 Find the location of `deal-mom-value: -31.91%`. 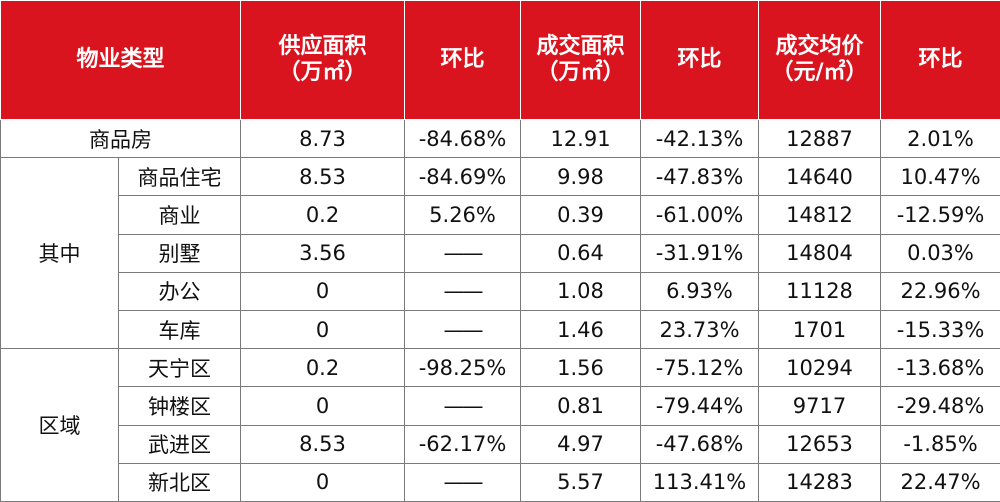

deal-mom-value: -31.91% is located at coordinates (700, 253).